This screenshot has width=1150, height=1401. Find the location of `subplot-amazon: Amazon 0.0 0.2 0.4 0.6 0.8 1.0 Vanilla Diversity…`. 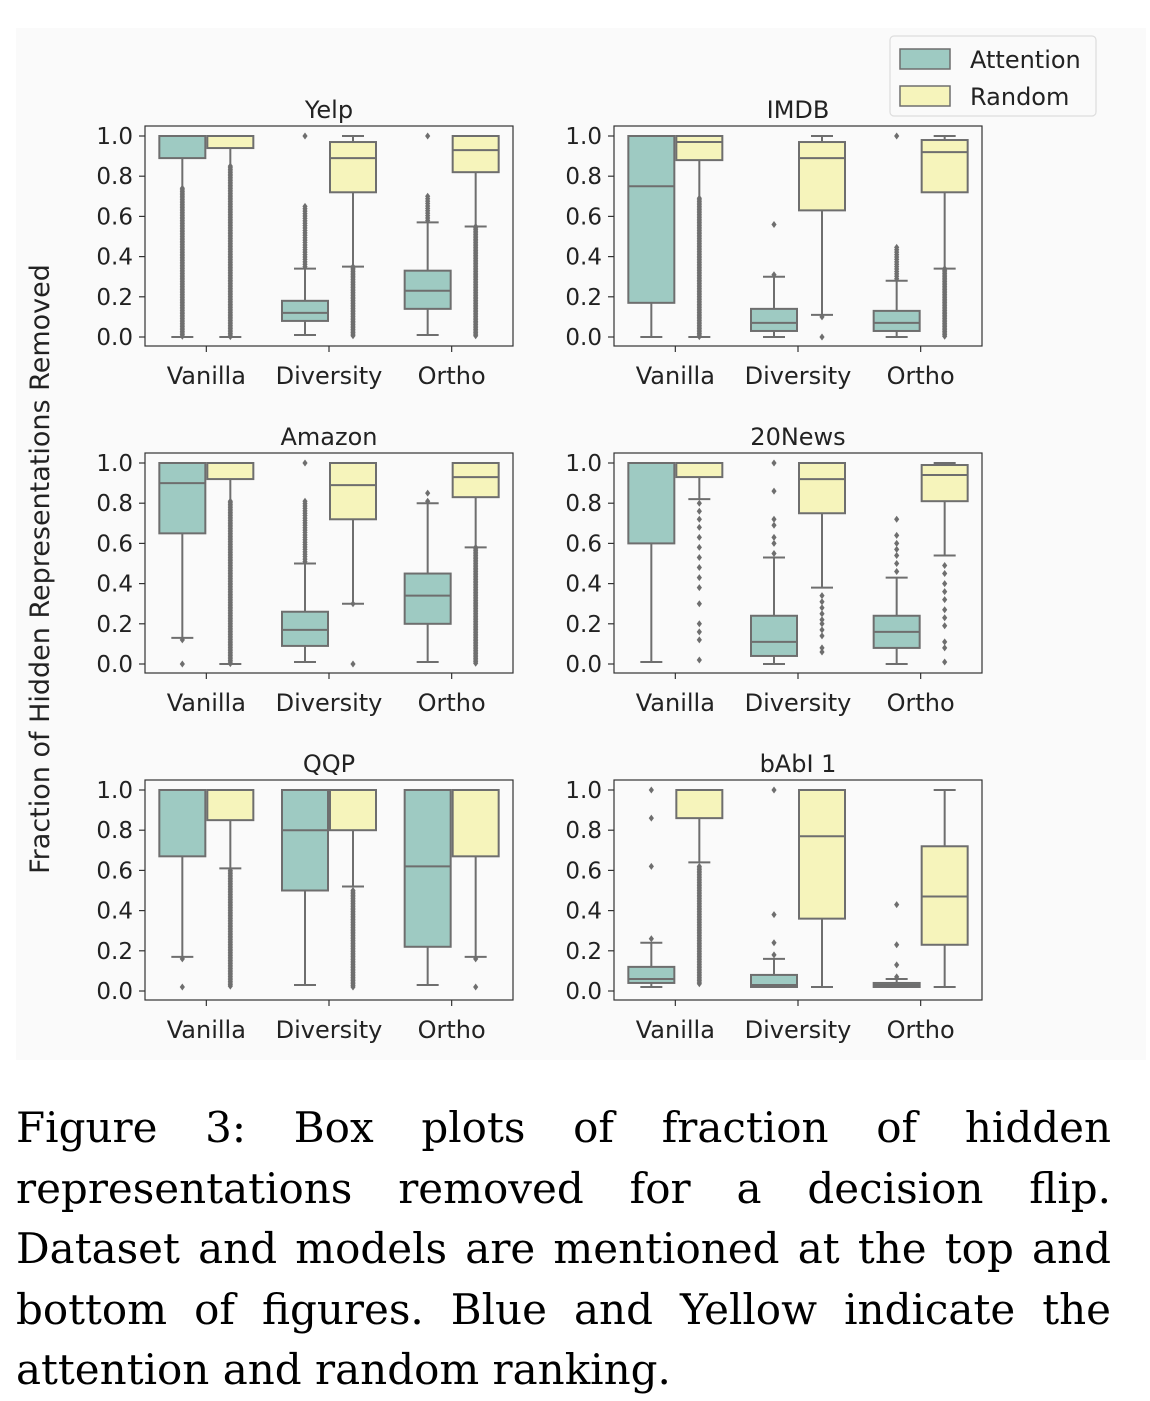

subplot-amazon: Amazon 0.0 0.2 0.4 0.6 0.8 1.0 Vanilla Diversity… is located at coordinates (305, 570).